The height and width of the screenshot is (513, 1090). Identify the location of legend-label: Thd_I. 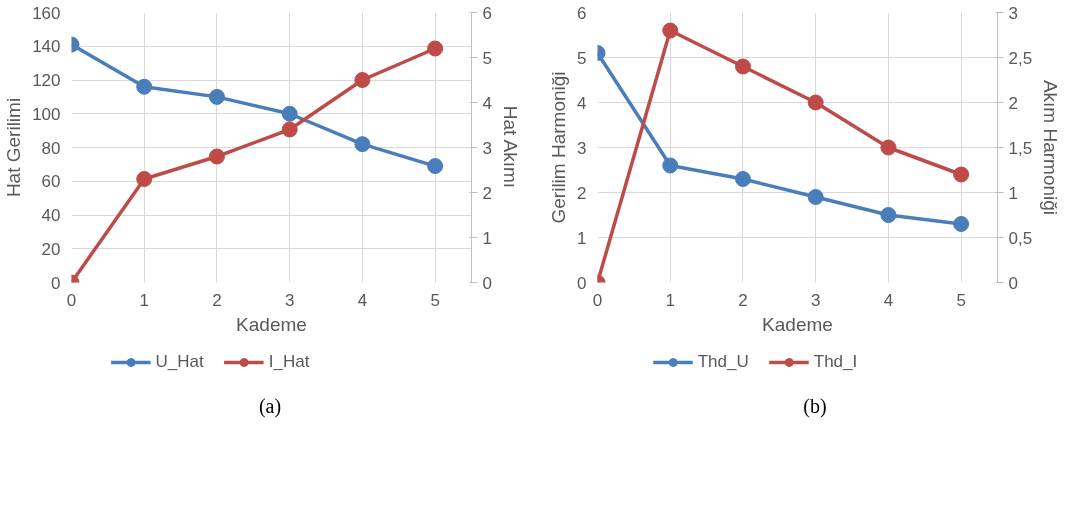
(835, 362).